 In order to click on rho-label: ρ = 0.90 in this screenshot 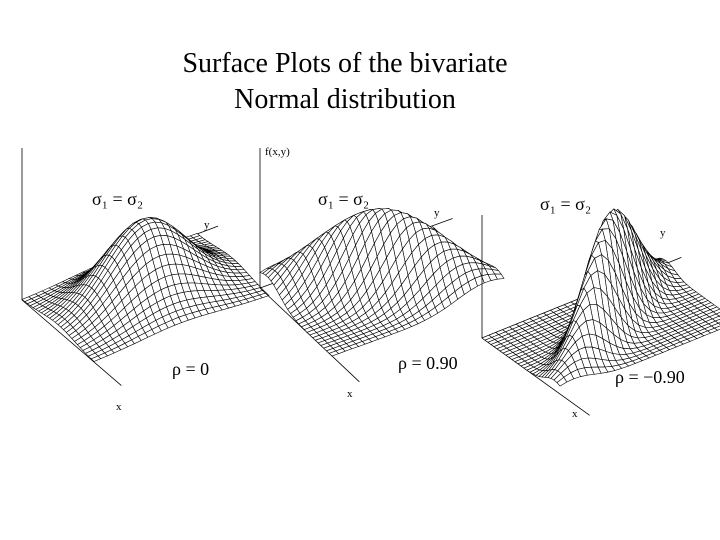, I will do `click(428, 363)`.